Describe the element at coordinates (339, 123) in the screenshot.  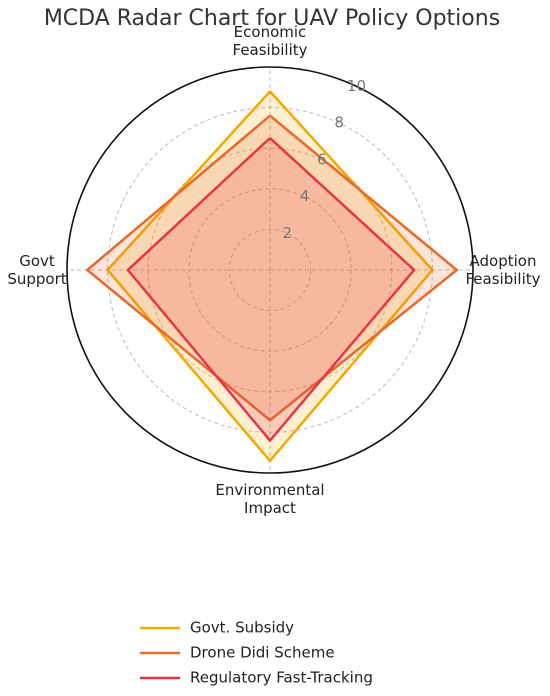
I see `r-tick-label: 8` at that location.